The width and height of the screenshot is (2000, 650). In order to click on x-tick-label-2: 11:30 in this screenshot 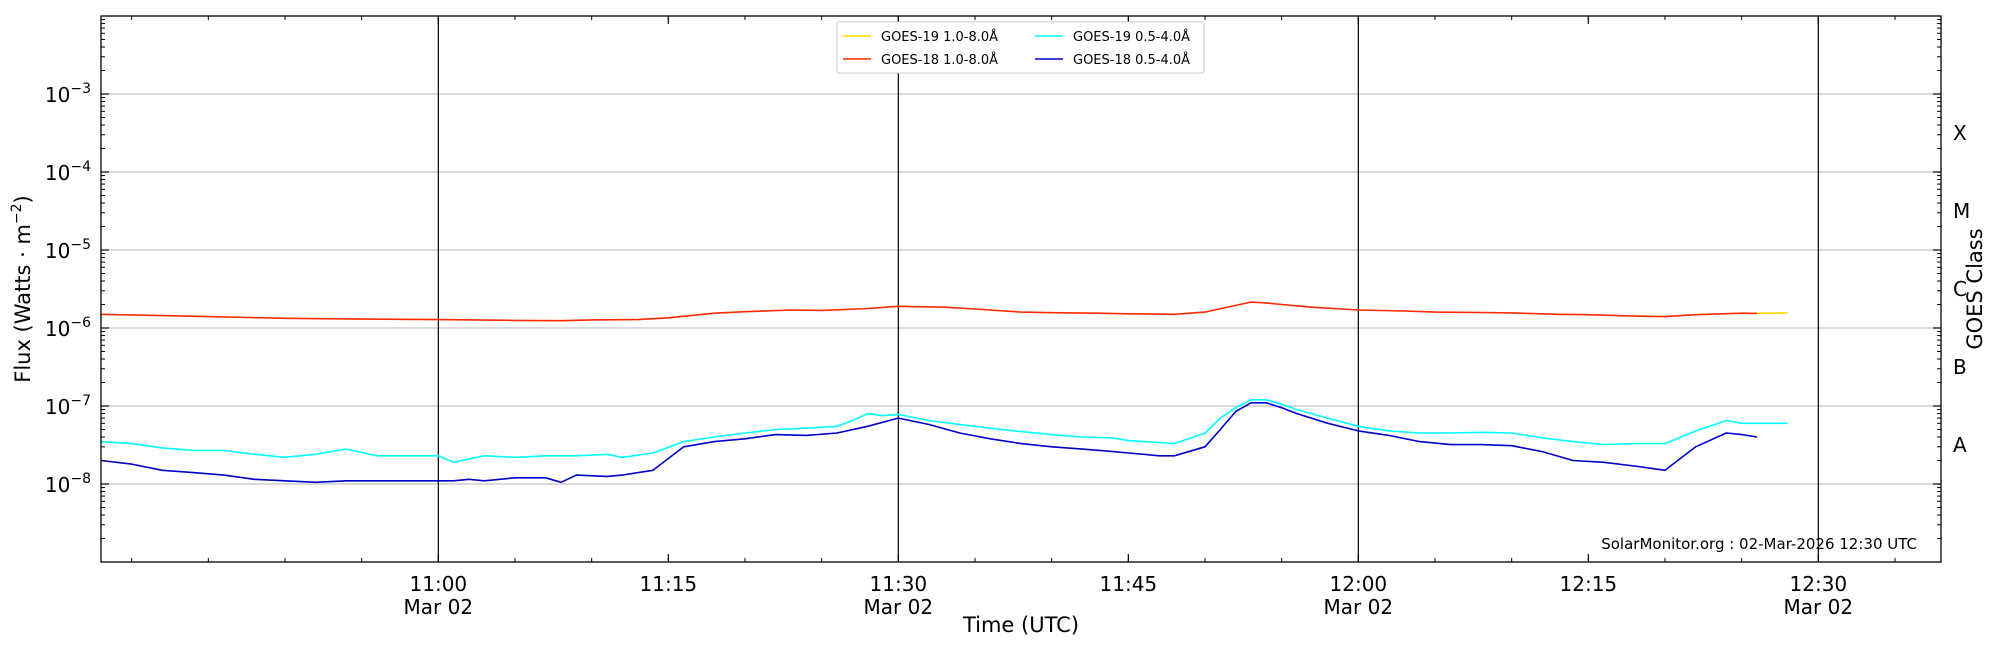, I will do `click(899, 584)`.